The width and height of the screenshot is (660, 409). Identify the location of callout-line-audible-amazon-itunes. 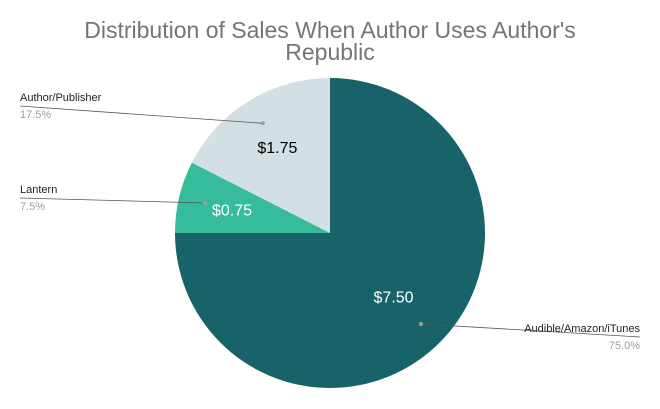
(530, 330).